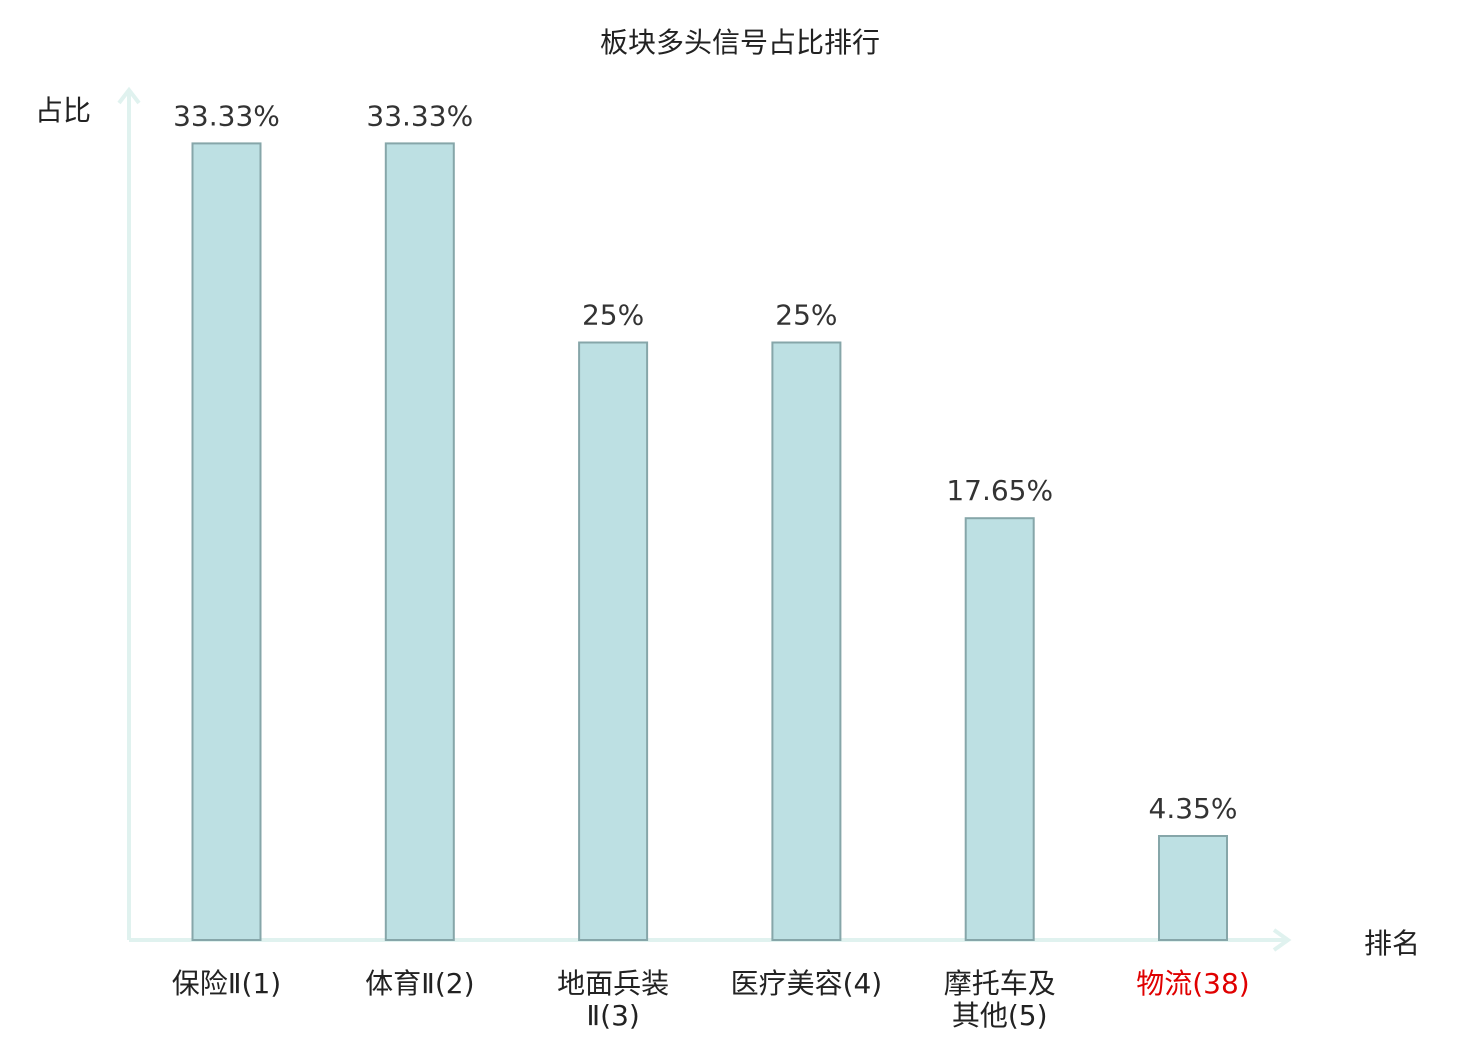 This screenshot has height=1040, width=1480. I want to click on value-label-4: 17.65%, so click(999, 490).